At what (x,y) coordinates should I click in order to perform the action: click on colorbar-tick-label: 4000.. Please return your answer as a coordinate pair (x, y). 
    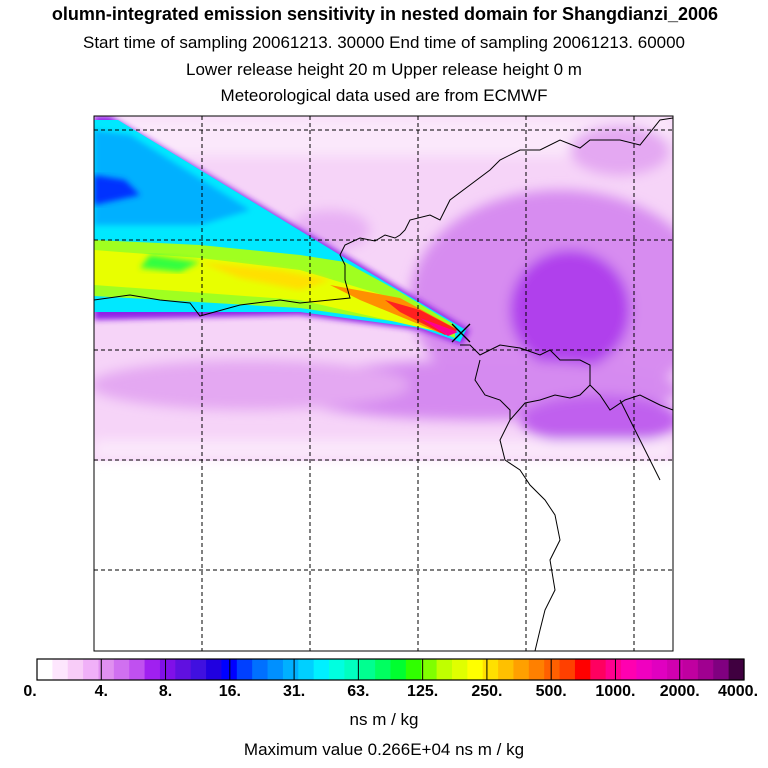
    Looking at the image, I should click on (738, 691).